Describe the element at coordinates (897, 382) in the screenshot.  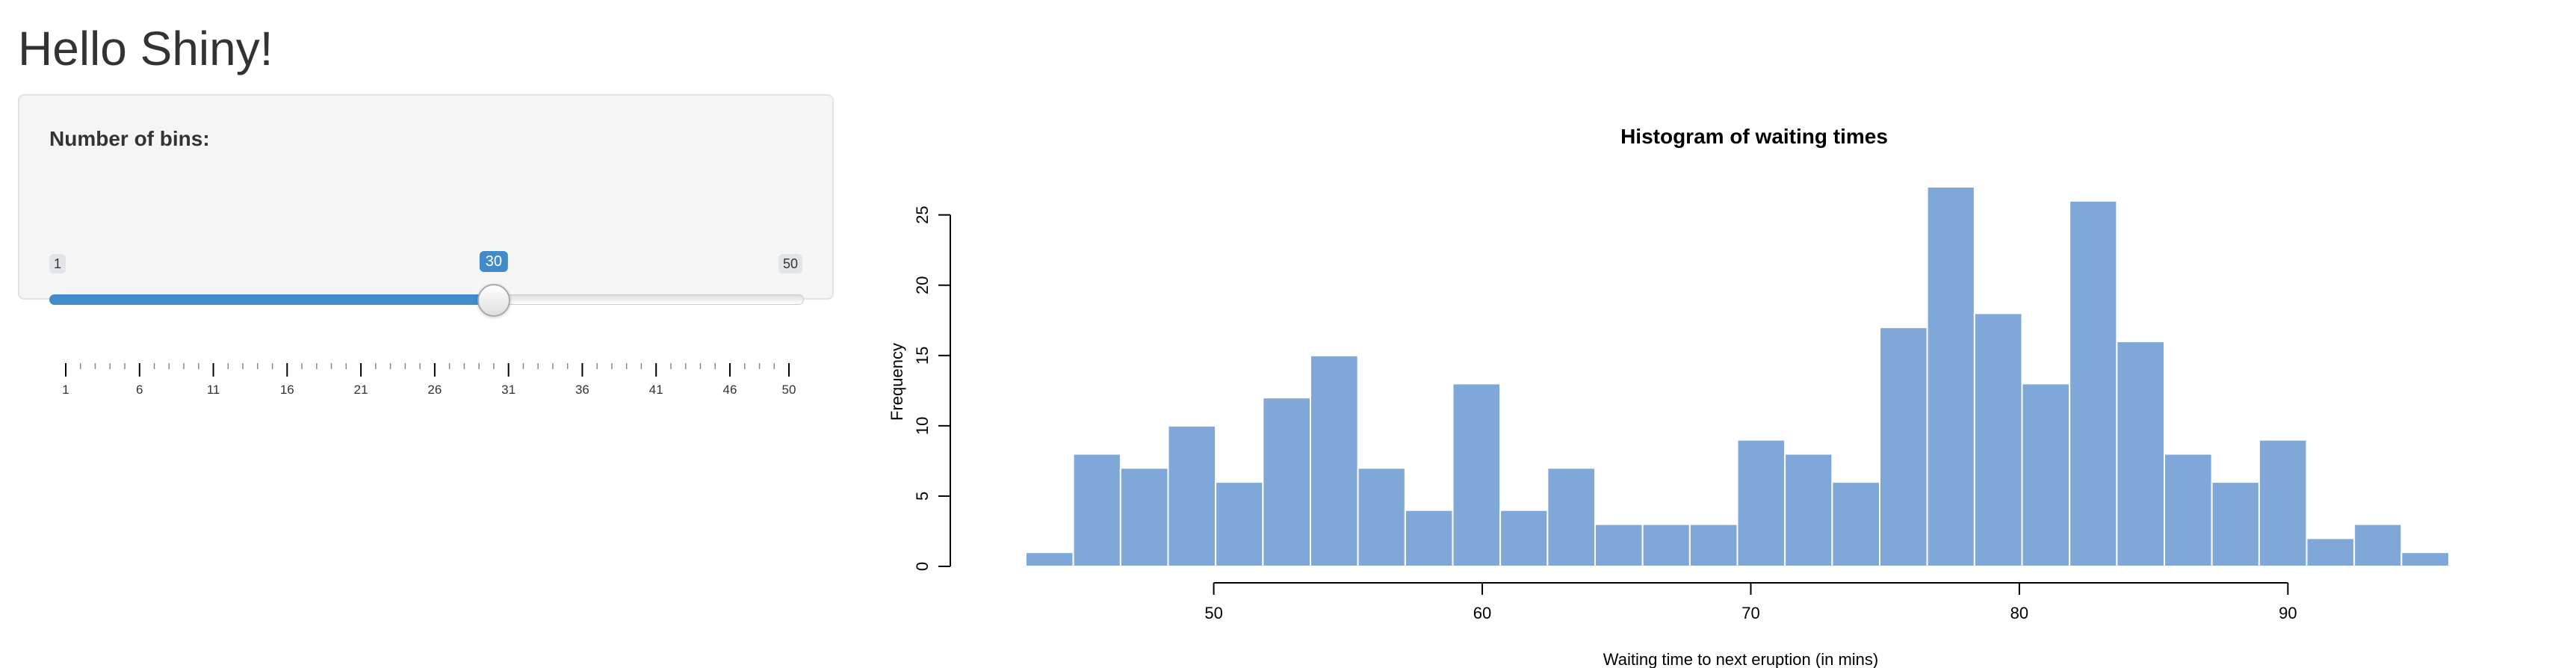
I see `y-axis-label: Frequency` at that location.